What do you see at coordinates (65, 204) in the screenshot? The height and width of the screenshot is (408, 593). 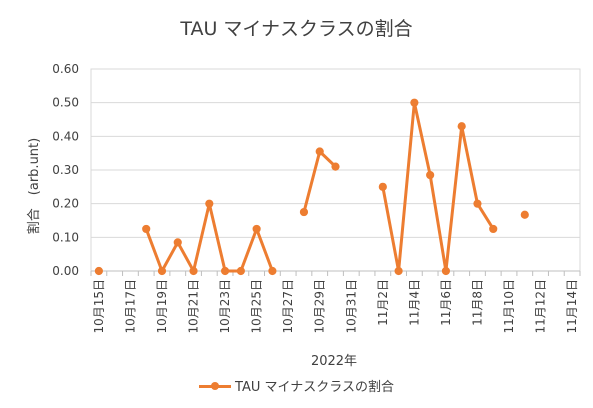 I see `y-tick-label: 0.20` at bounding box center [65, 204].